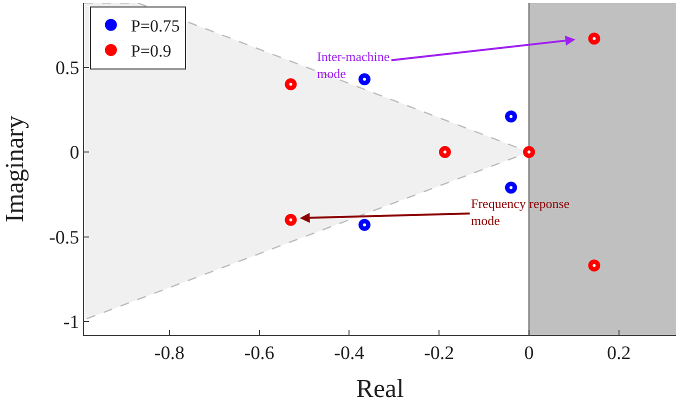 This screenshot has width=676, height=403. What do you see at coordinates (349, 353) in the screenshot?
I see `x-tick-label: -0.4` at bounding box center [349, 353].